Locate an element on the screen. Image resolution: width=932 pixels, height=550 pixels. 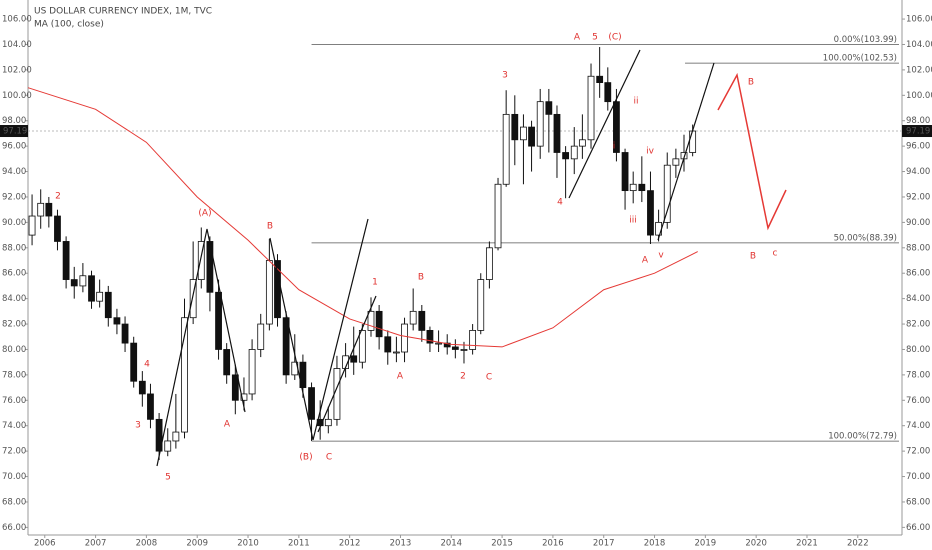
x-tick-label: 2007 is located at coordinates (96, 544).